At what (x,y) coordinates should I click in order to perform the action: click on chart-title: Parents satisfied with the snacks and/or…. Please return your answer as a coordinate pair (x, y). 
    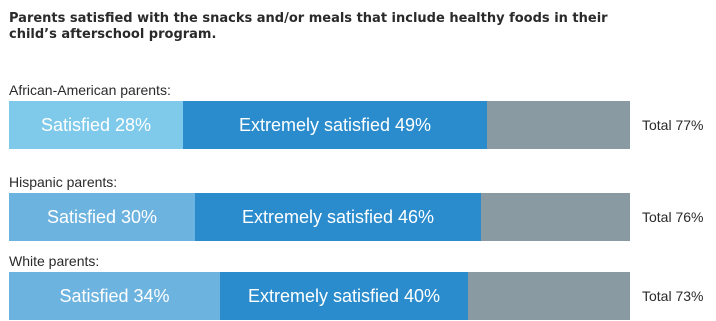
    Looking at the image, I should click on (308, 26).